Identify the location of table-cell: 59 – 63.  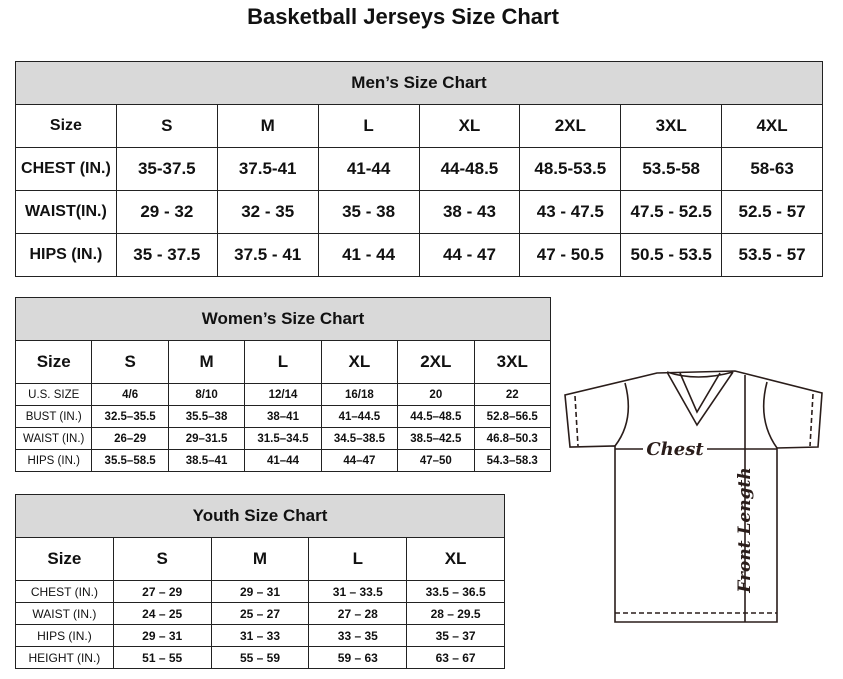
(358, 657).